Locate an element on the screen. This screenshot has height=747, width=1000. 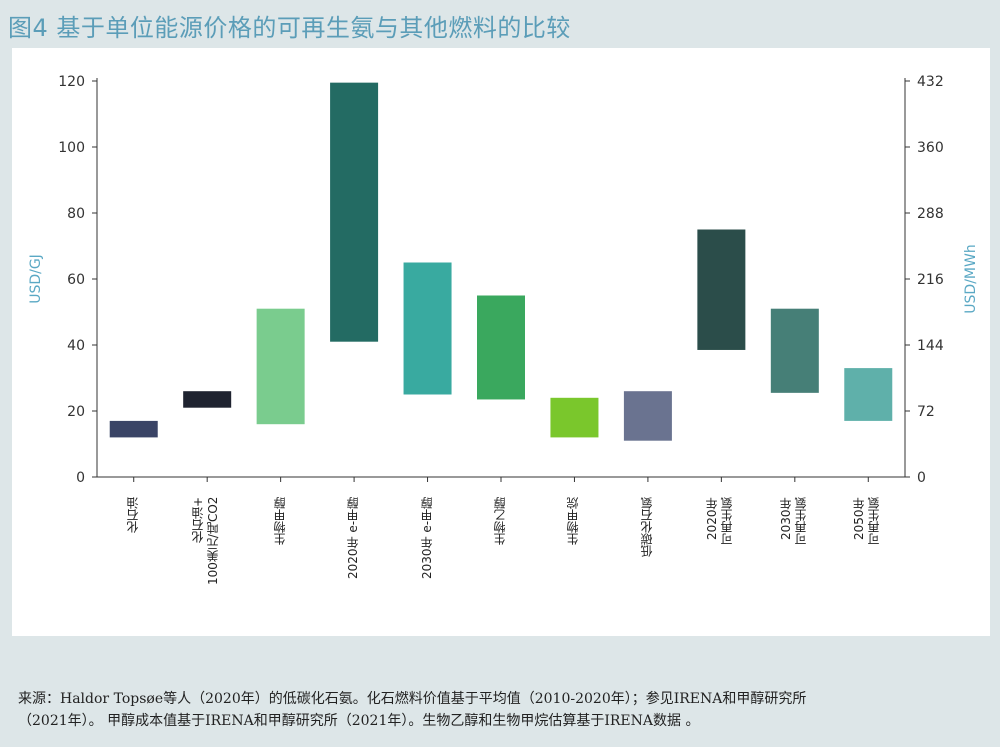
y-right-tick-label: 216 is located at coordinates (930, 280).